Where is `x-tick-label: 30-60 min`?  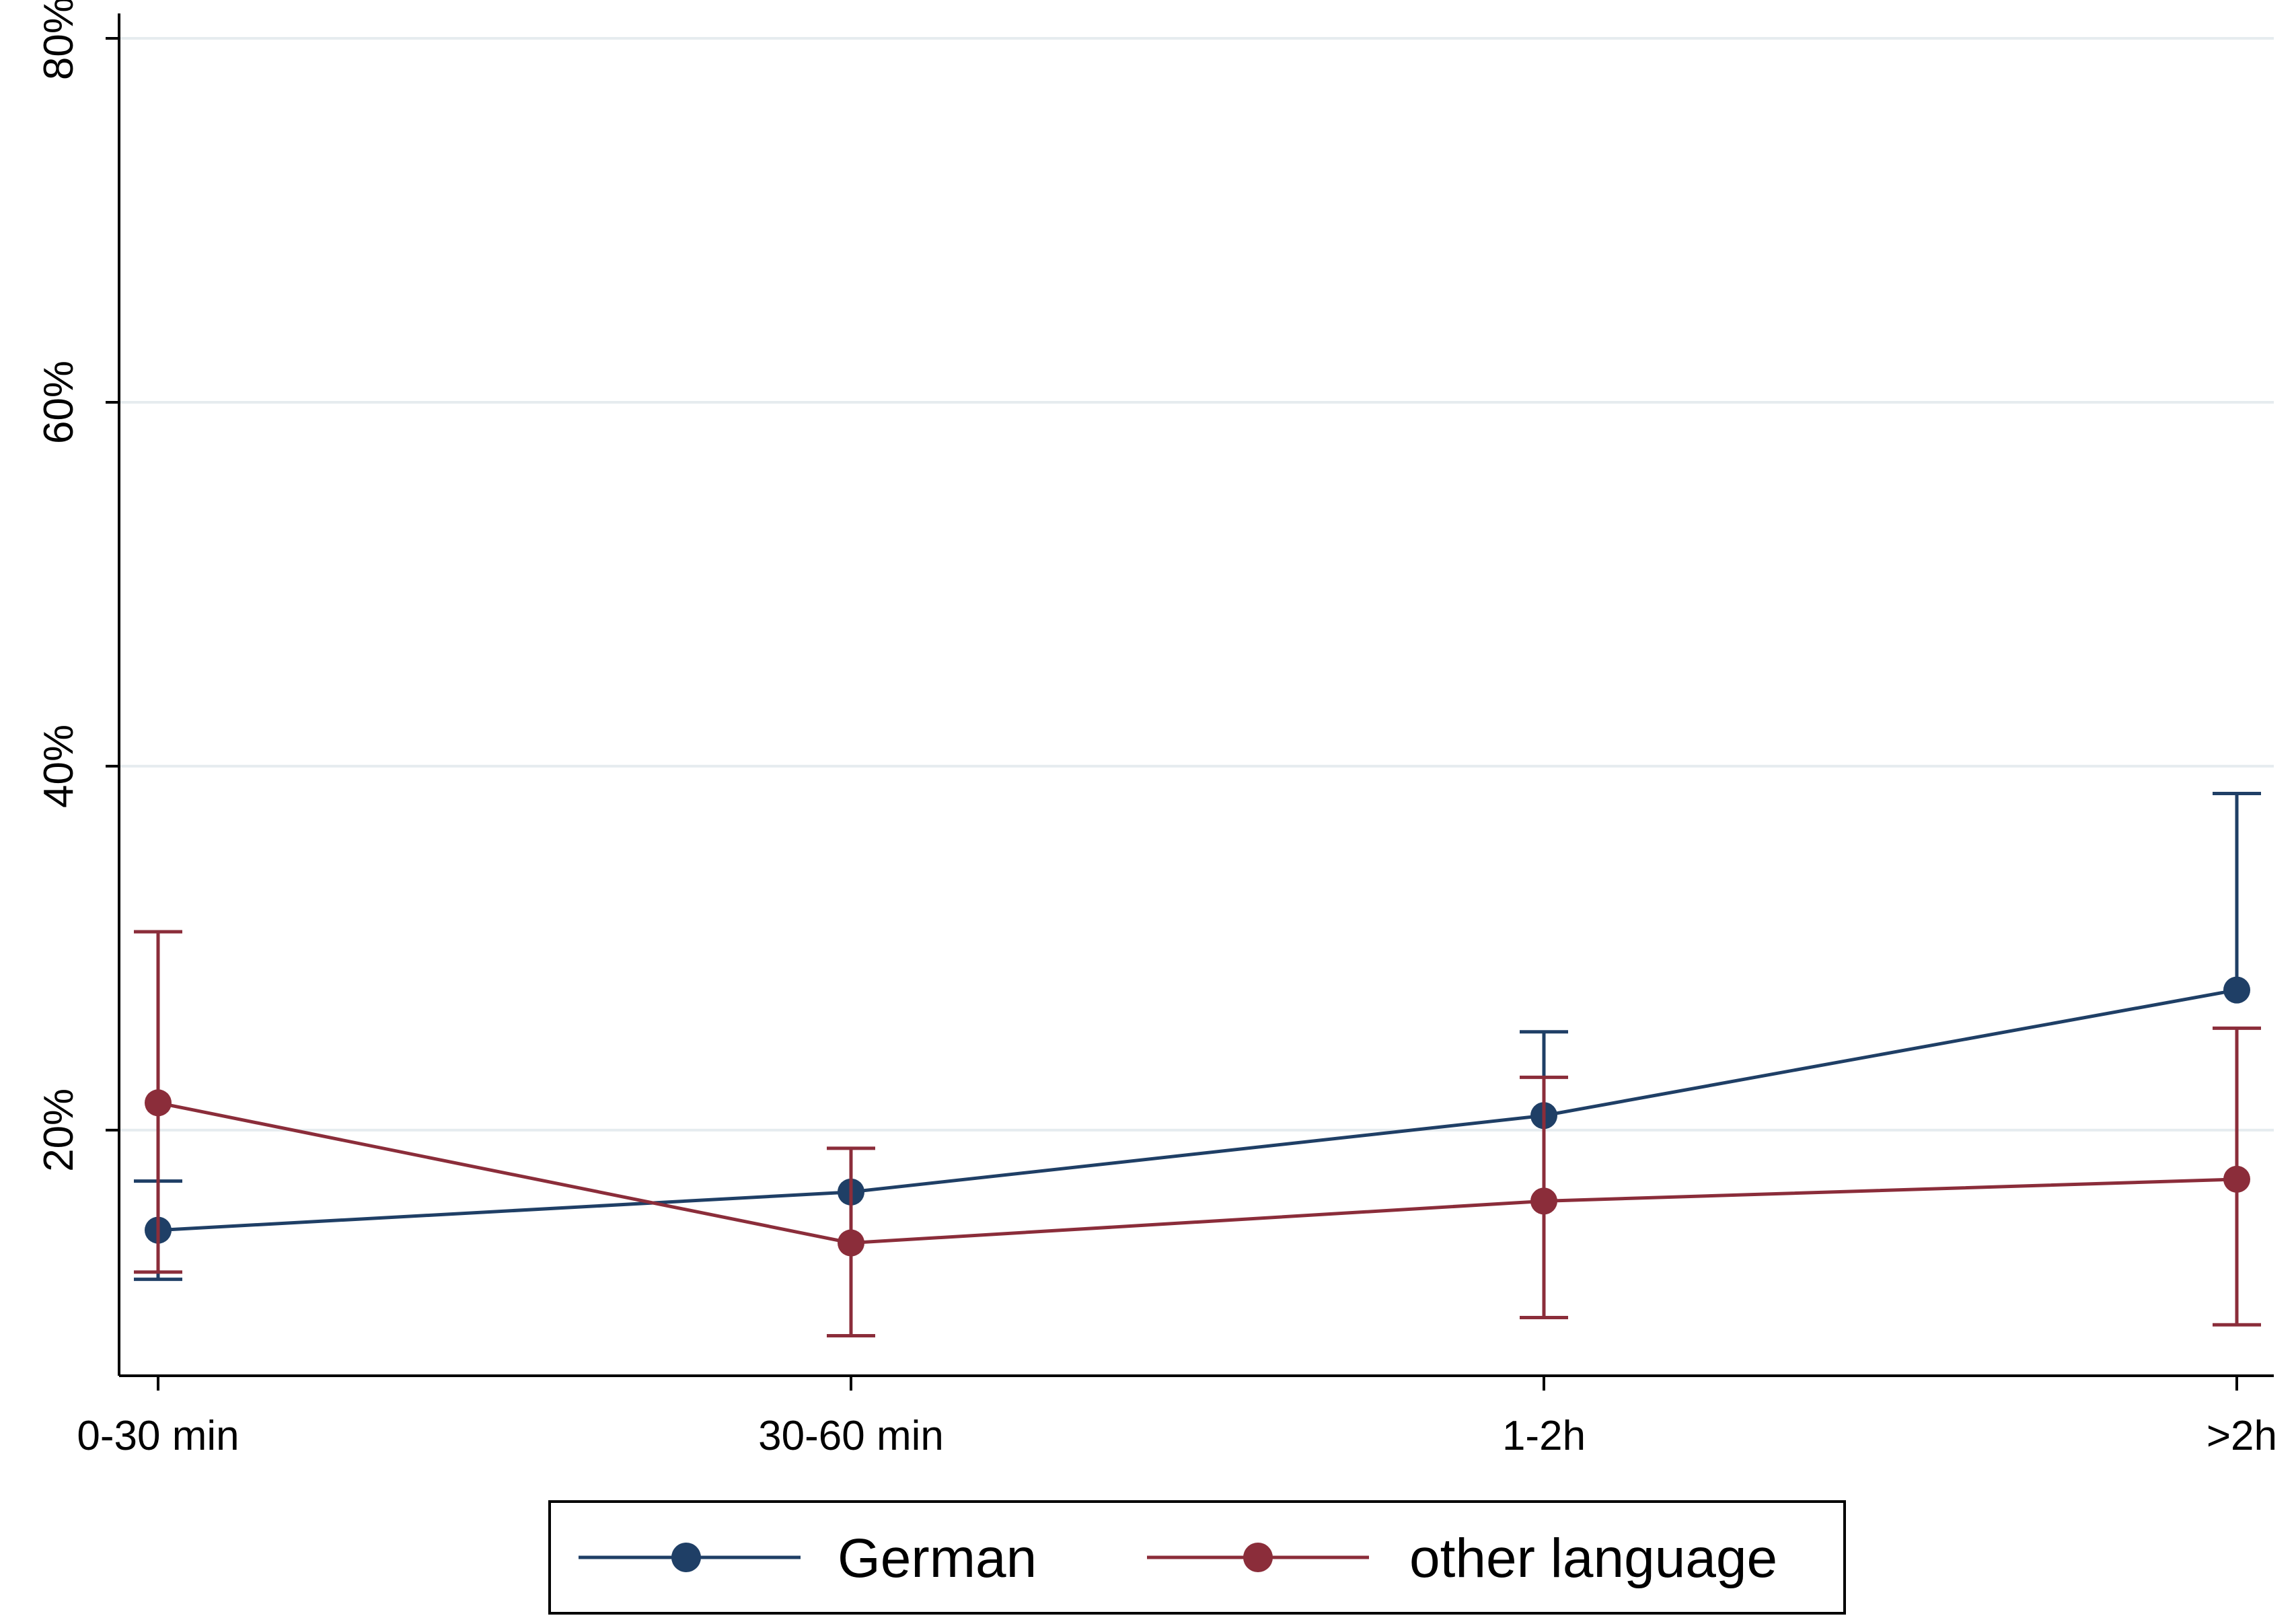 x-tick-label: 30-60 min is located at coordinates (851, 1436).